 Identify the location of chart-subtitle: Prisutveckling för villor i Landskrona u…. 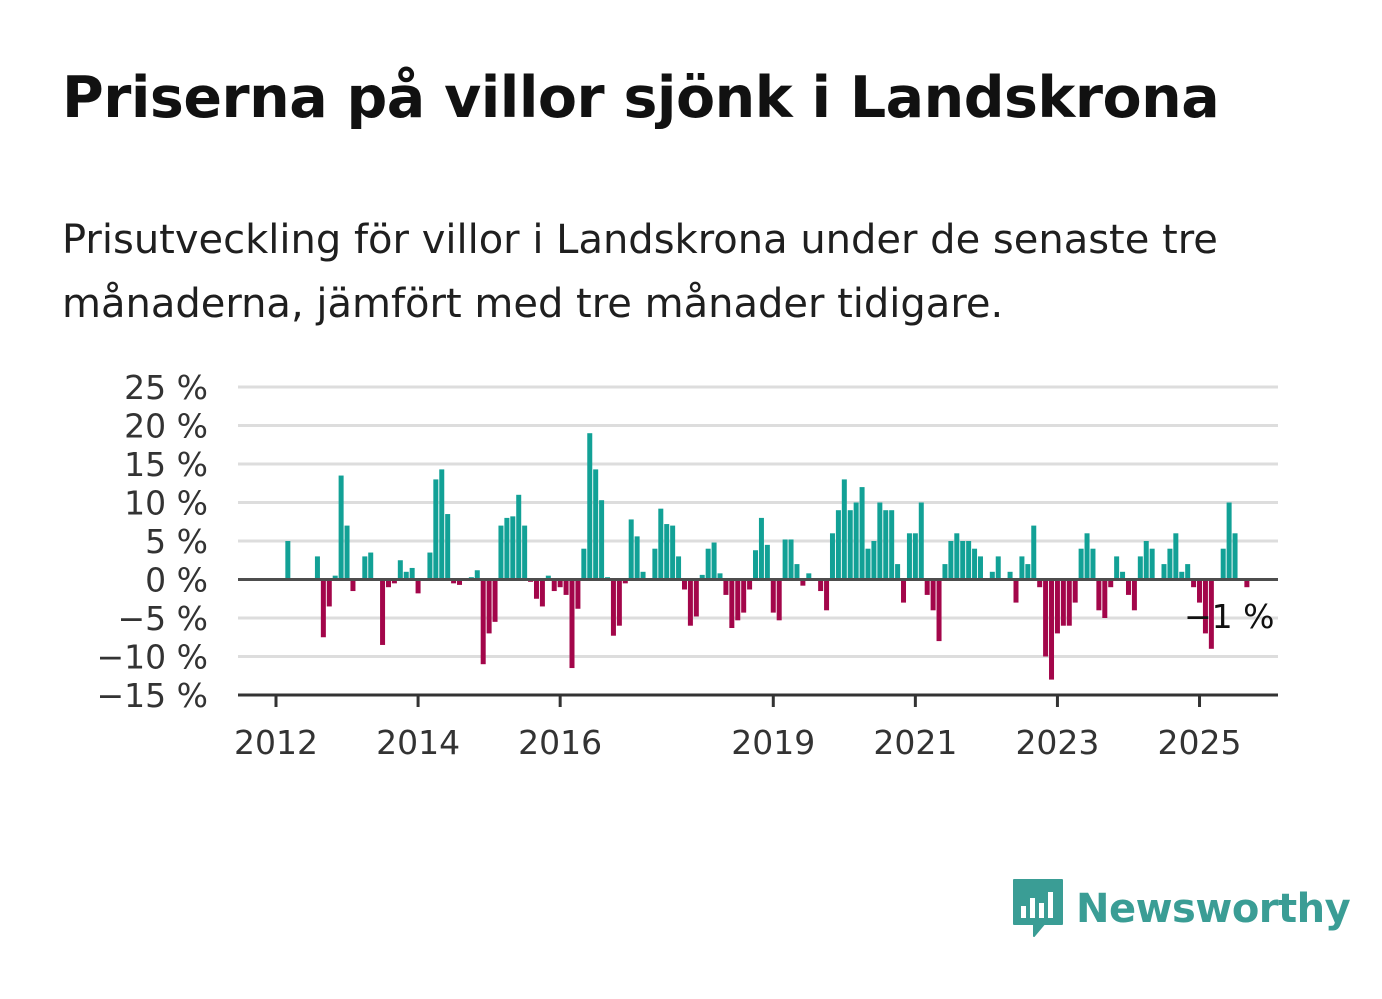
(640, 272).